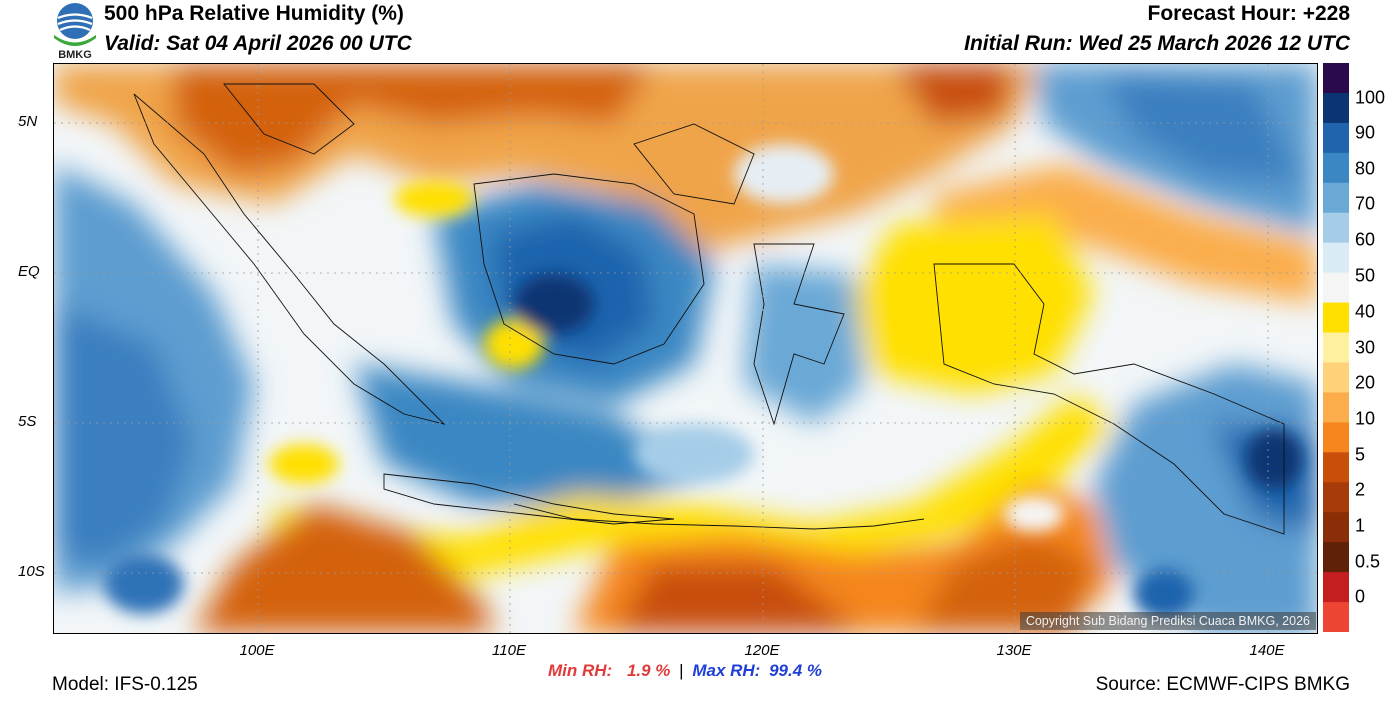 This screenshot has width=1400, height=709. I want to click on lon-label-130e: 130E, so click(1014, 650).